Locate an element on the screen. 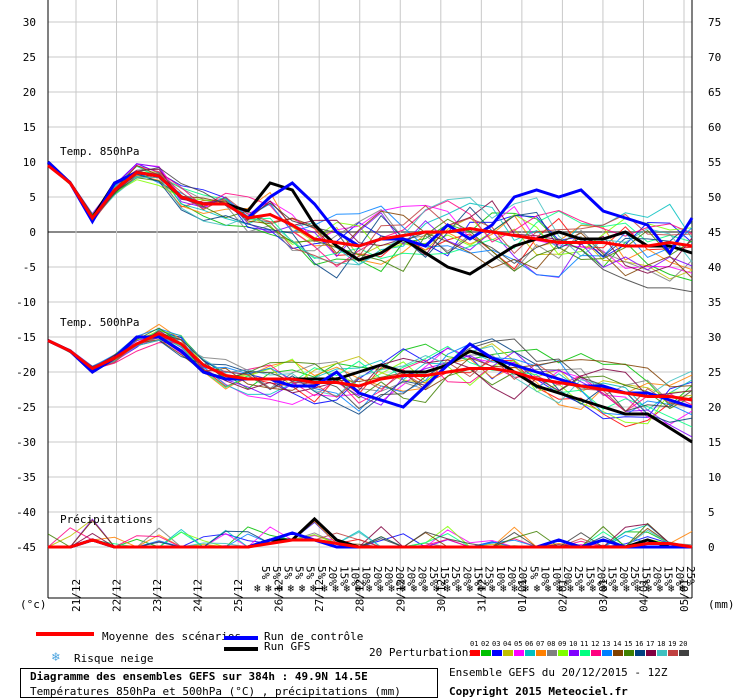 The width and height of the screenshot is (740, 700). right-tick-label: 0 is located at coordinates (711, 547).